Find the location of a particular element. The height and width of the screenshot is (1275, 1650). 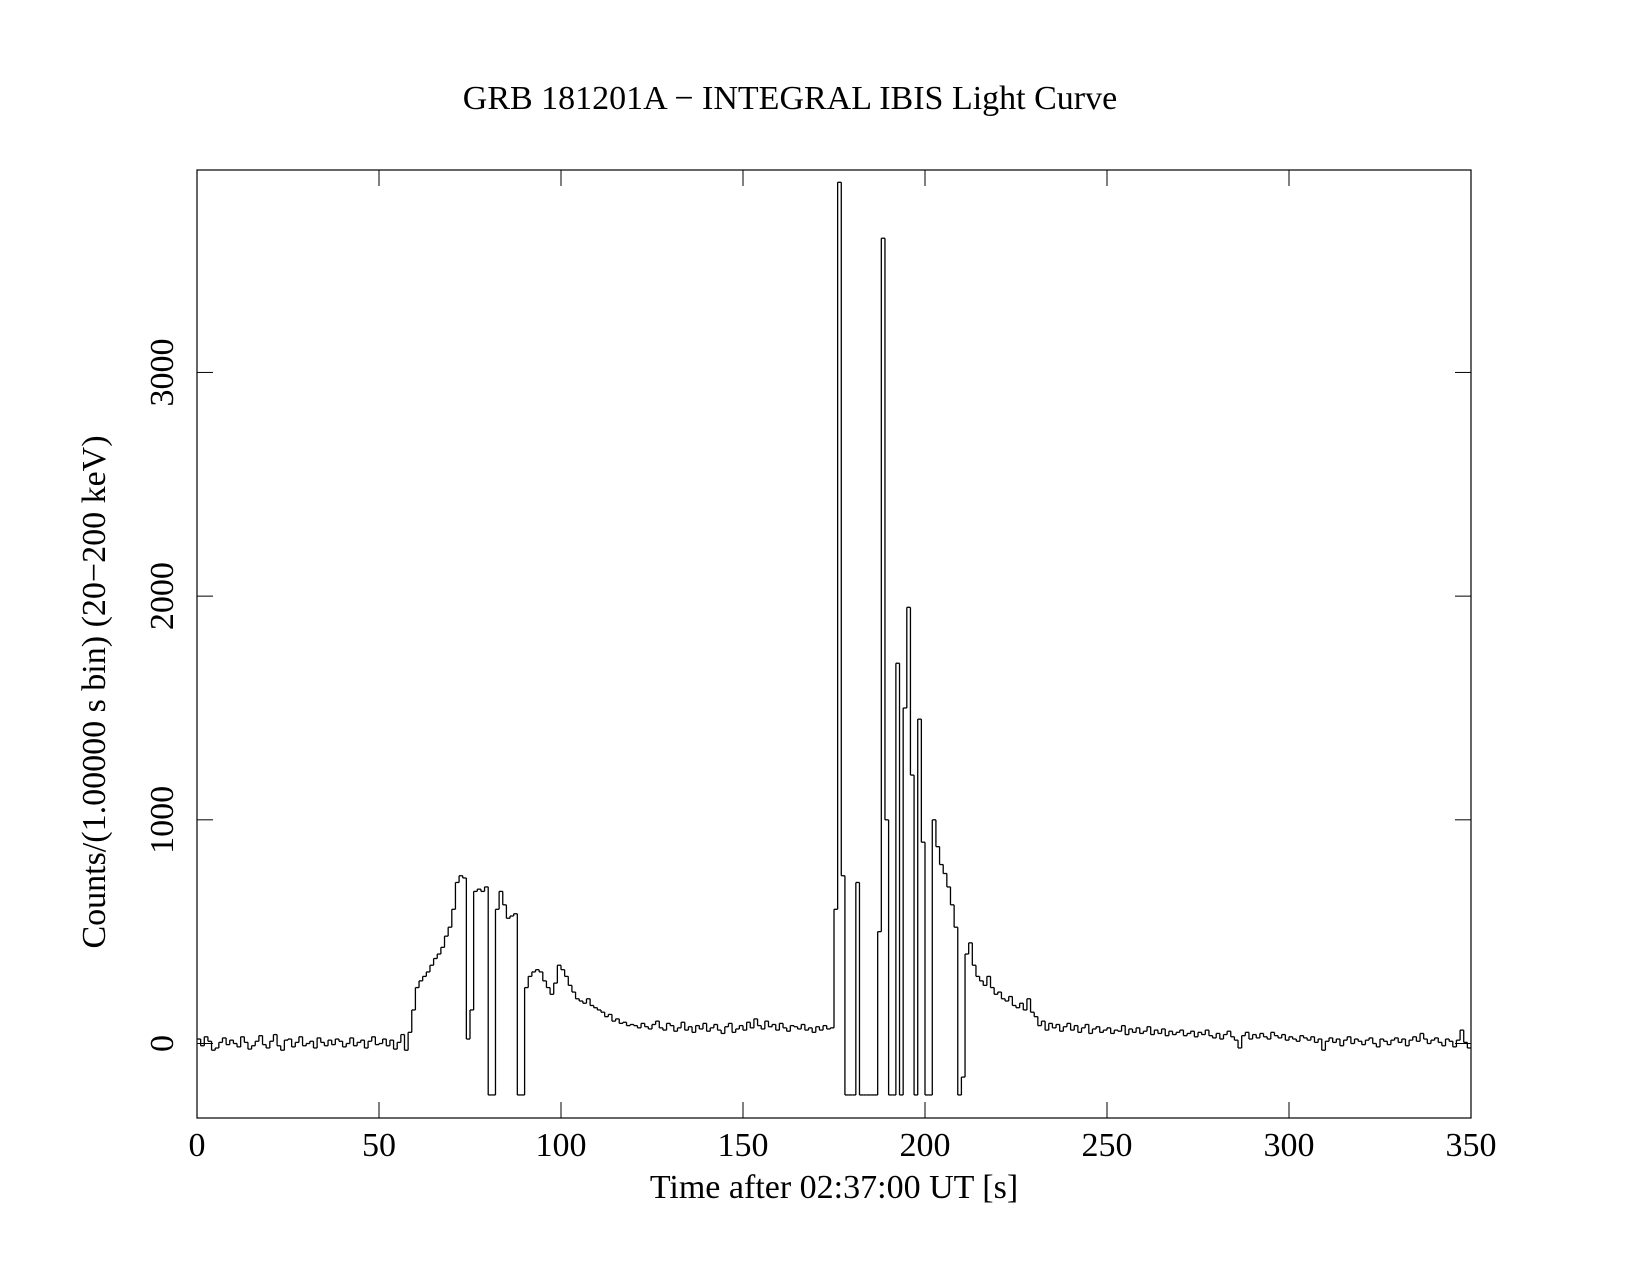

y-tick-label: 0 is located at coordinates (162, 1043).